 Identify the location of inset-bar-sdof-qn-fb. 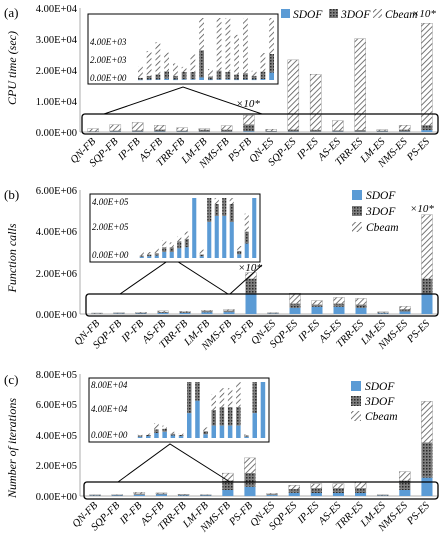
(140, 437).